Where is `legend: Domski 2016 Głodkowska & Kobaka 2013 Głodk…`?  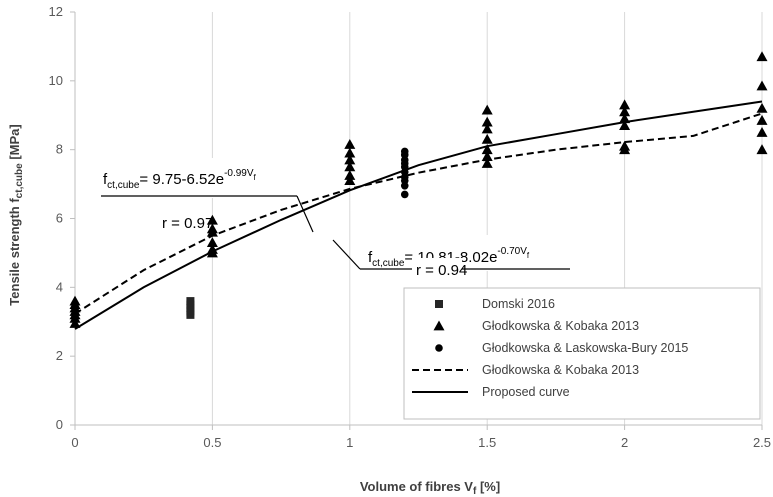
legend: Domski 2016 Głodkowska & Kobaka 2013 Głodk… is located at coordinates (582, 353).